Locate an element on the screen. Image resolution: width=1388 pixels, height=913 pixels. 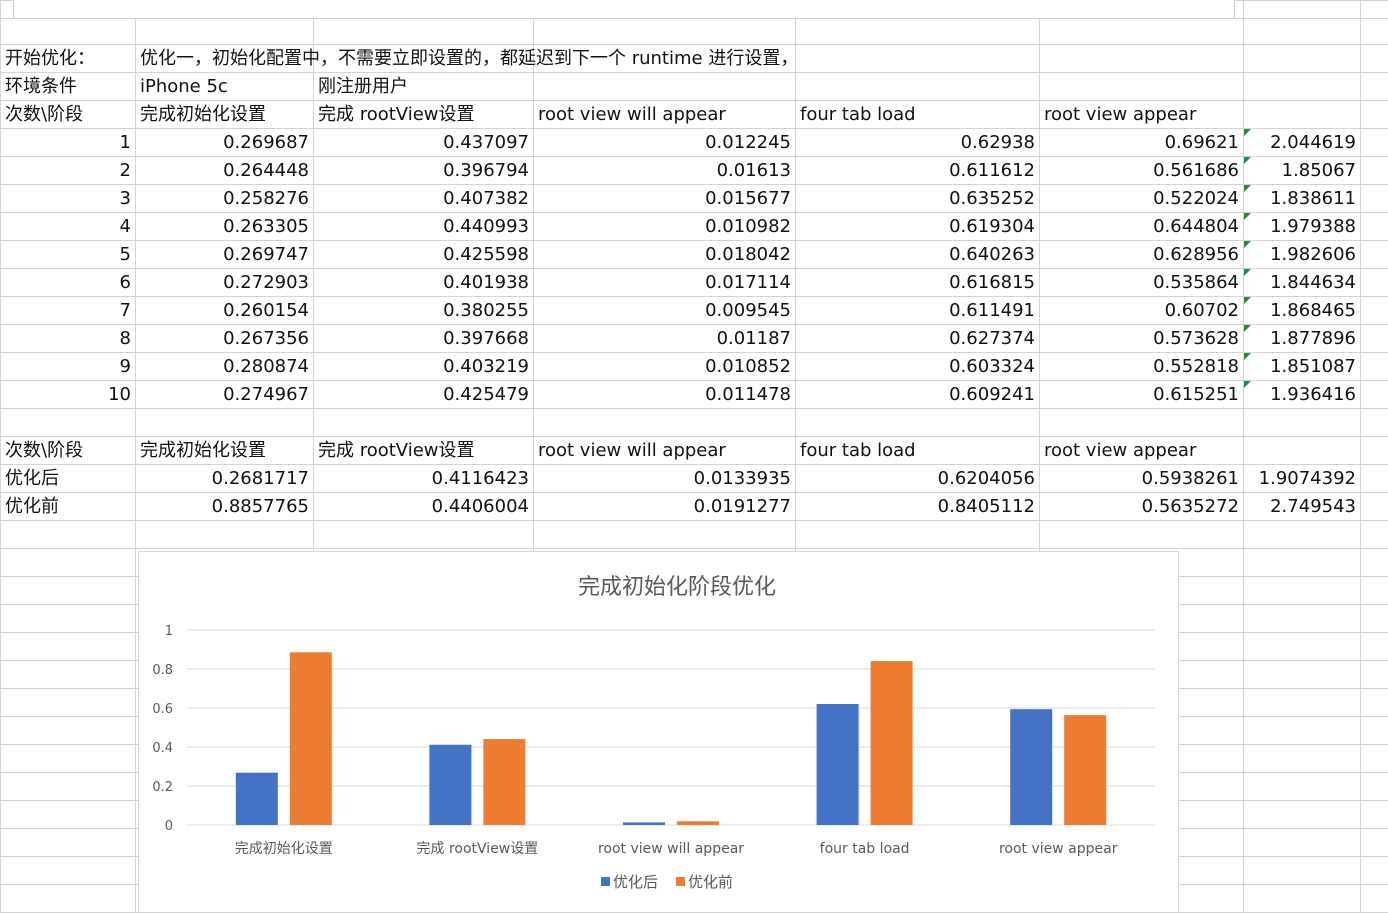
env-user-cell: 刚注册用户 is located at coordinates (363, 86).